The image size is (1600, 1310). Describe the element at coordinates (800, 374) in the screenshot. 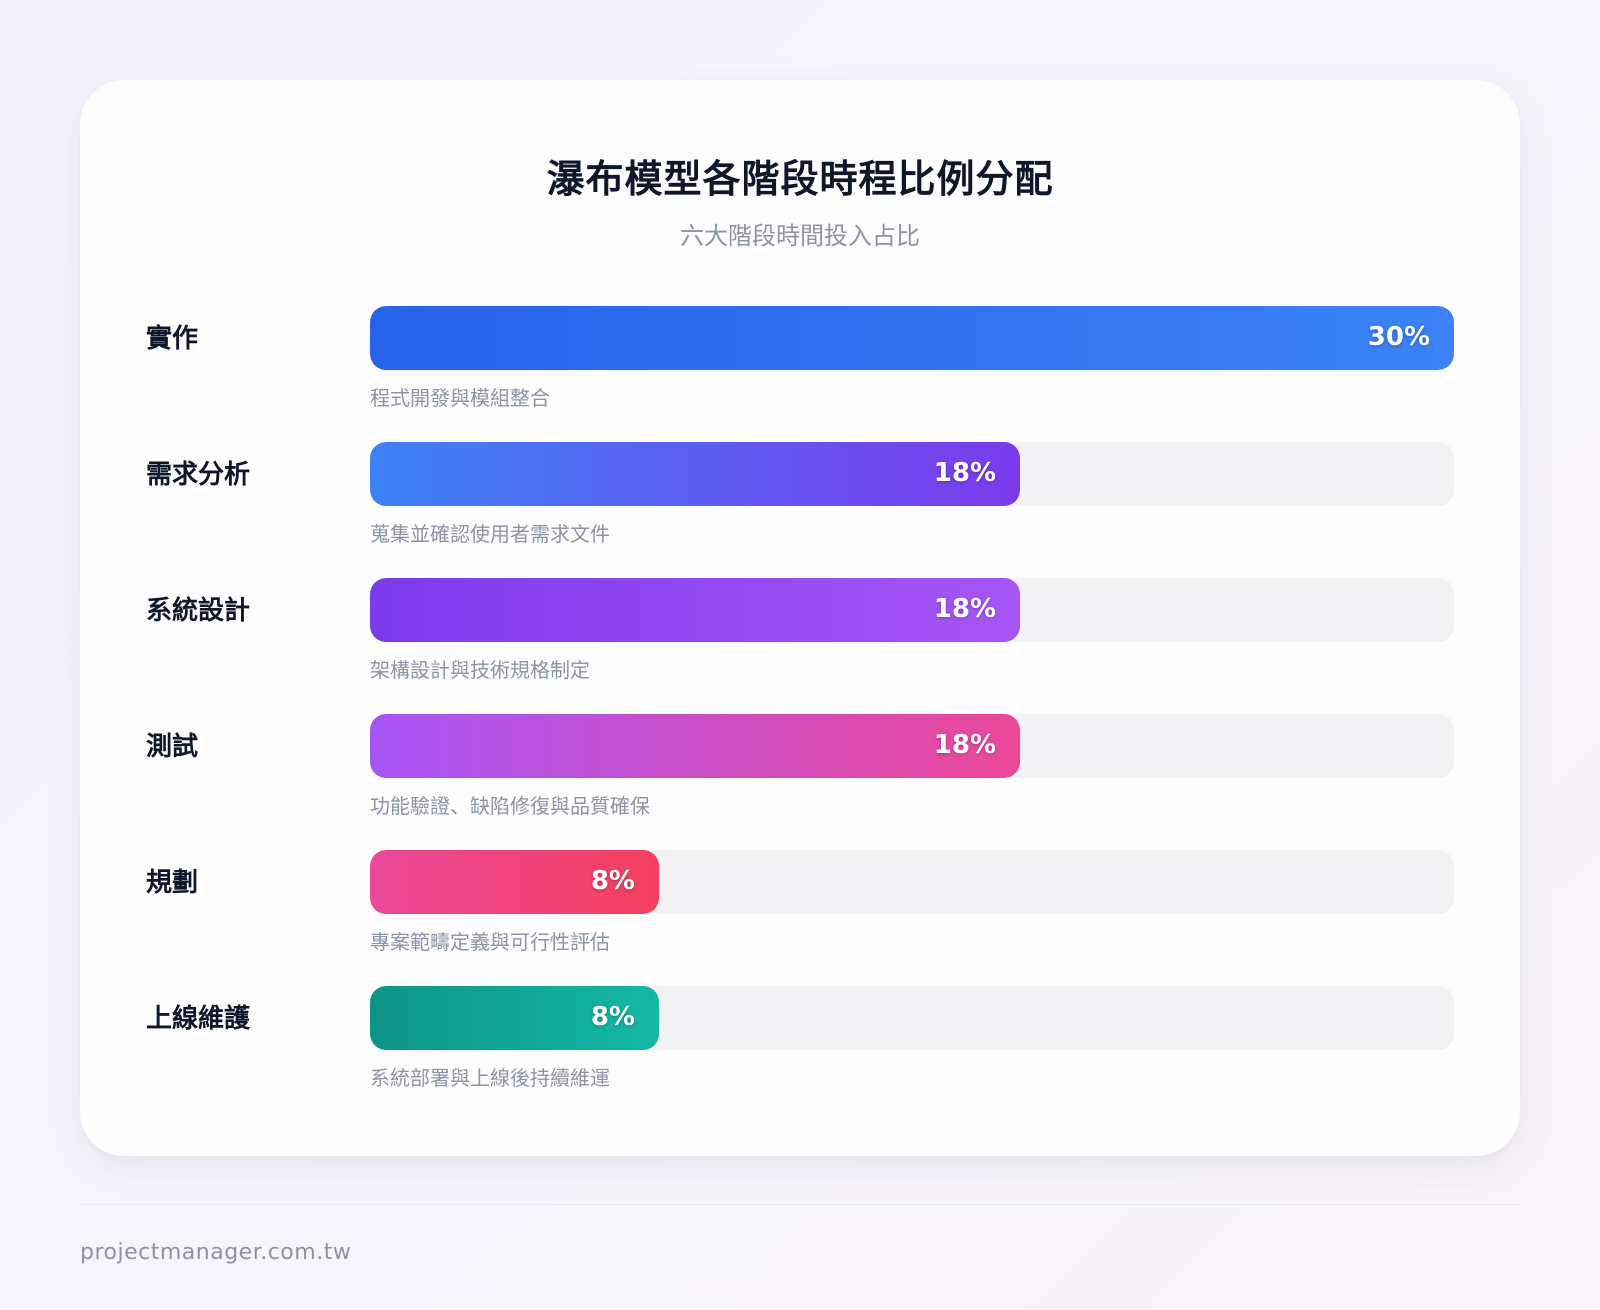

I see `bar-row: 實作 30% 程式開發與模組整合` at that location.